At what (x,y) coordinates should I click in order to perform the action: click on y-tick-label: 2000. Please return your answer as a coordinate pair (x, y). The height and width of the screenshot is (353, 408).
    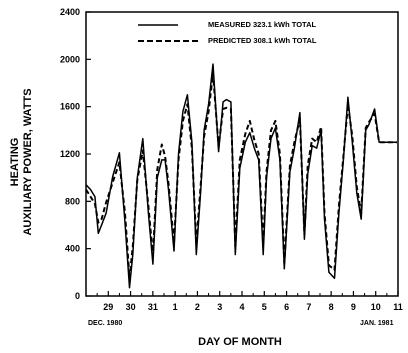
    Looking at the image, I should click on (70, 59).